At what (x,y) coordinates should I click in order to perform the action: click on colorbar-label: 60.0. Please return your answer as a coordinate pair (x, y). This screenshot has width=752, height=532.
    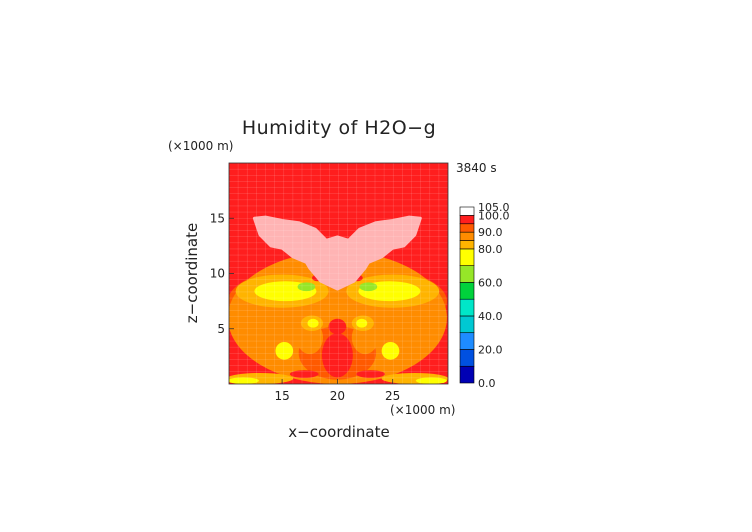
    Looking at the image, I should click on (490, 282).